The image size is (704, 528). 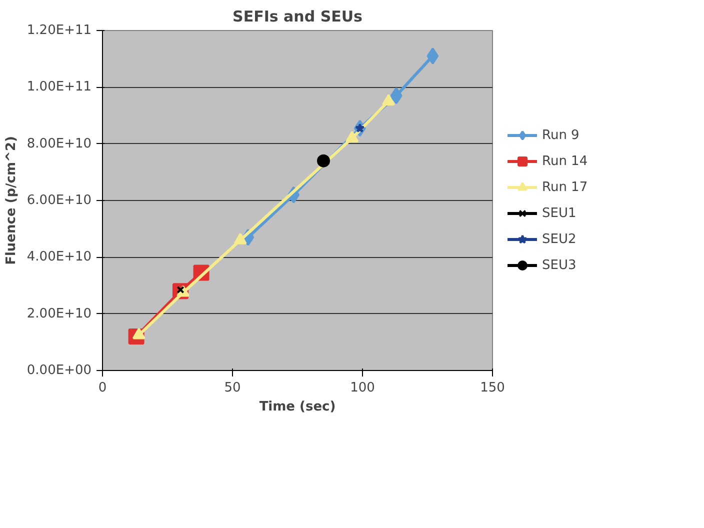 I want to click on x-tick-label: 150, so click(x=492, y=388).